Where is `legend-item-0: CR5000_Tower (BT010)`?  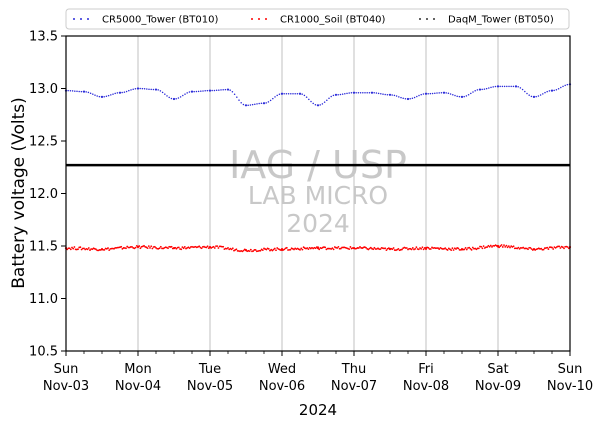 legend-item-0: CR5000_Tower (BT010) is located at coordinates (145, 20).